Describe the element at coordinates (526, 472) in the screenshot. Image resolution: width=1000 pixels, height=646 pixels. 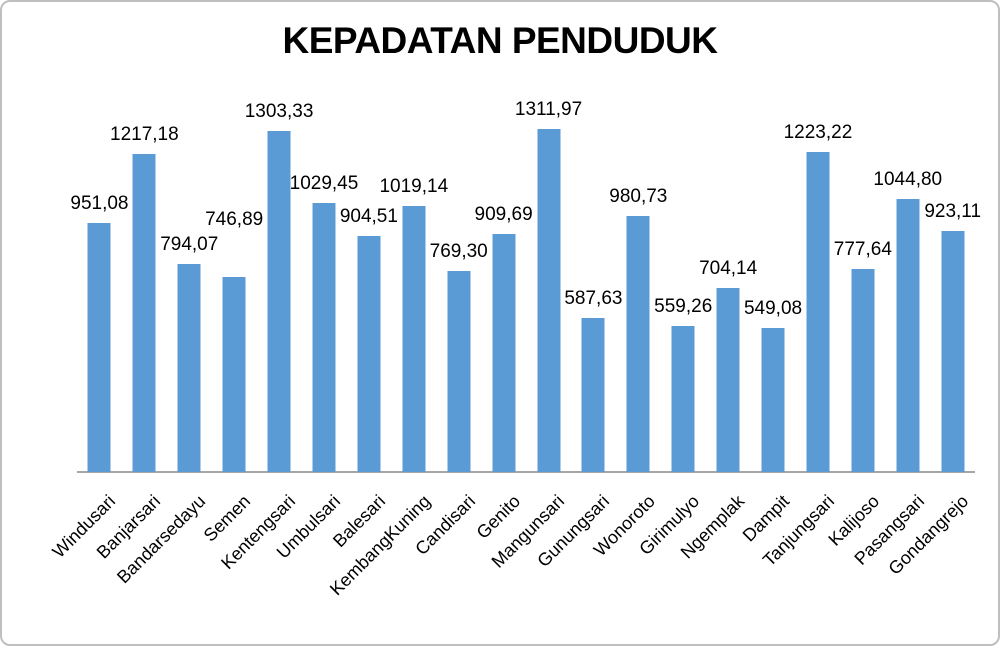
I see `x-axis-line` at that location.